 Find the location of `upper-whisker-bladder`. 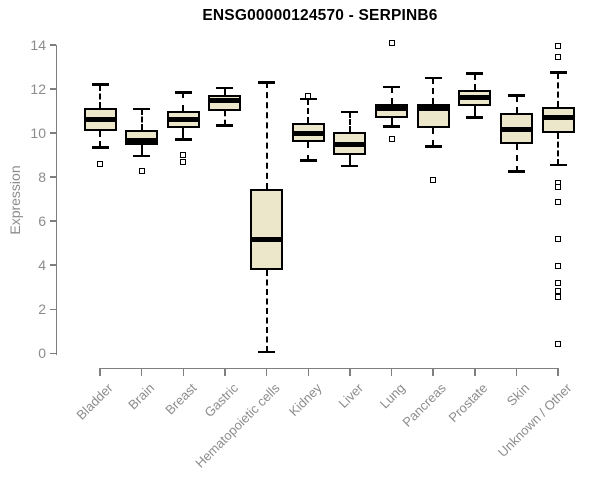

upper-whisker-bladder is located at coordinates (100, 96).